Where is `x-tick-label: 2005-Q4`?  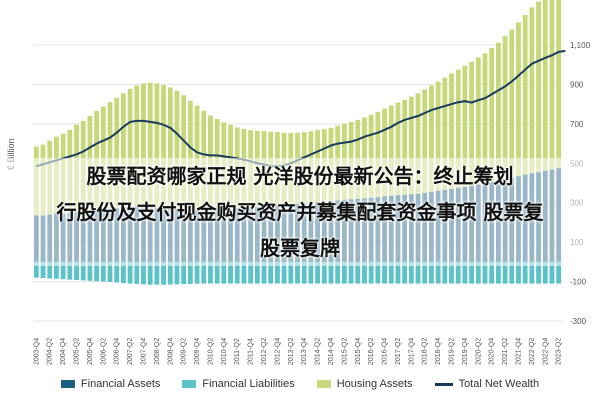
x-tick-label: 2005-Q4 is located at coordinates (90, 351).